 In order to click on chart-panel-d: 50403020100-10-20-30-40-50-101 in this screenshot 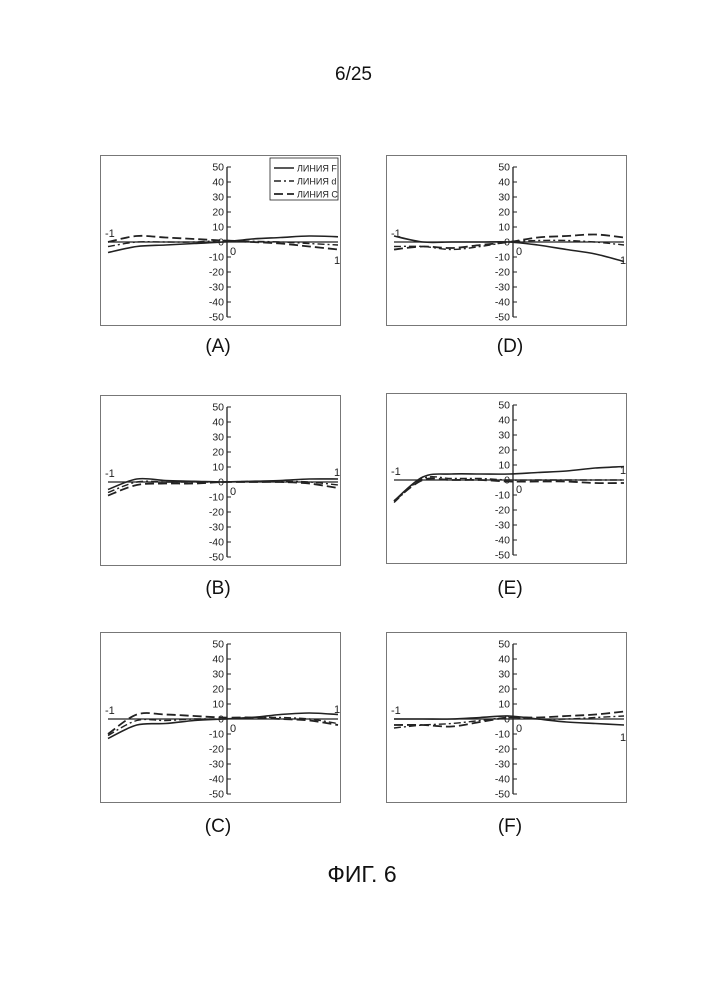, I will do `click(506, 240)`.